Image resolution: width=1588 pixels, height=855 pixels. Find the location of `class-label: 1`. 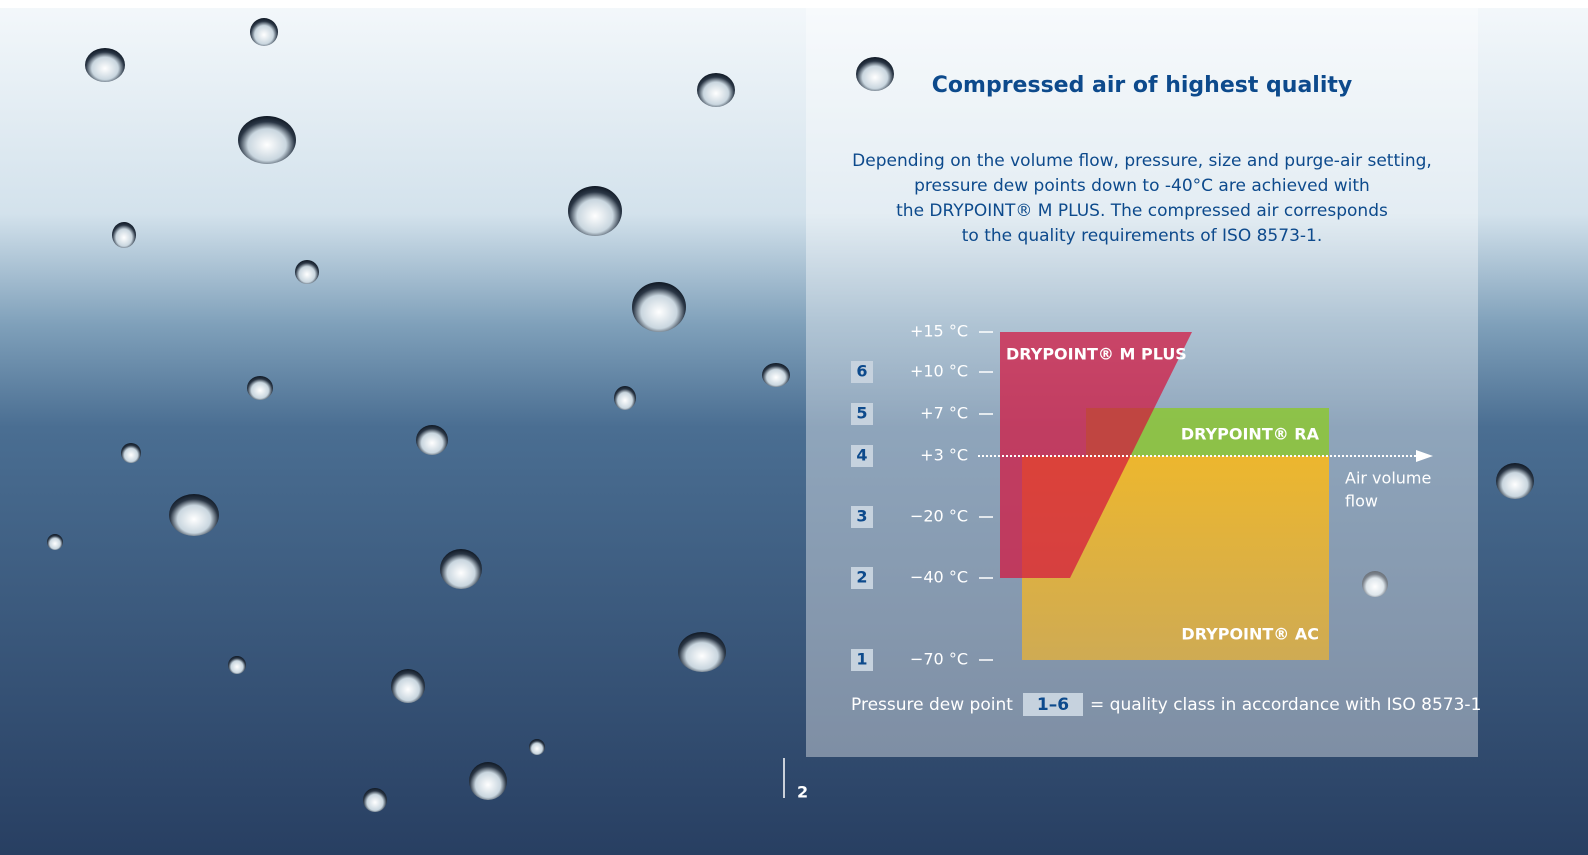

class-label: 1 is located at coordinates (861, 659).